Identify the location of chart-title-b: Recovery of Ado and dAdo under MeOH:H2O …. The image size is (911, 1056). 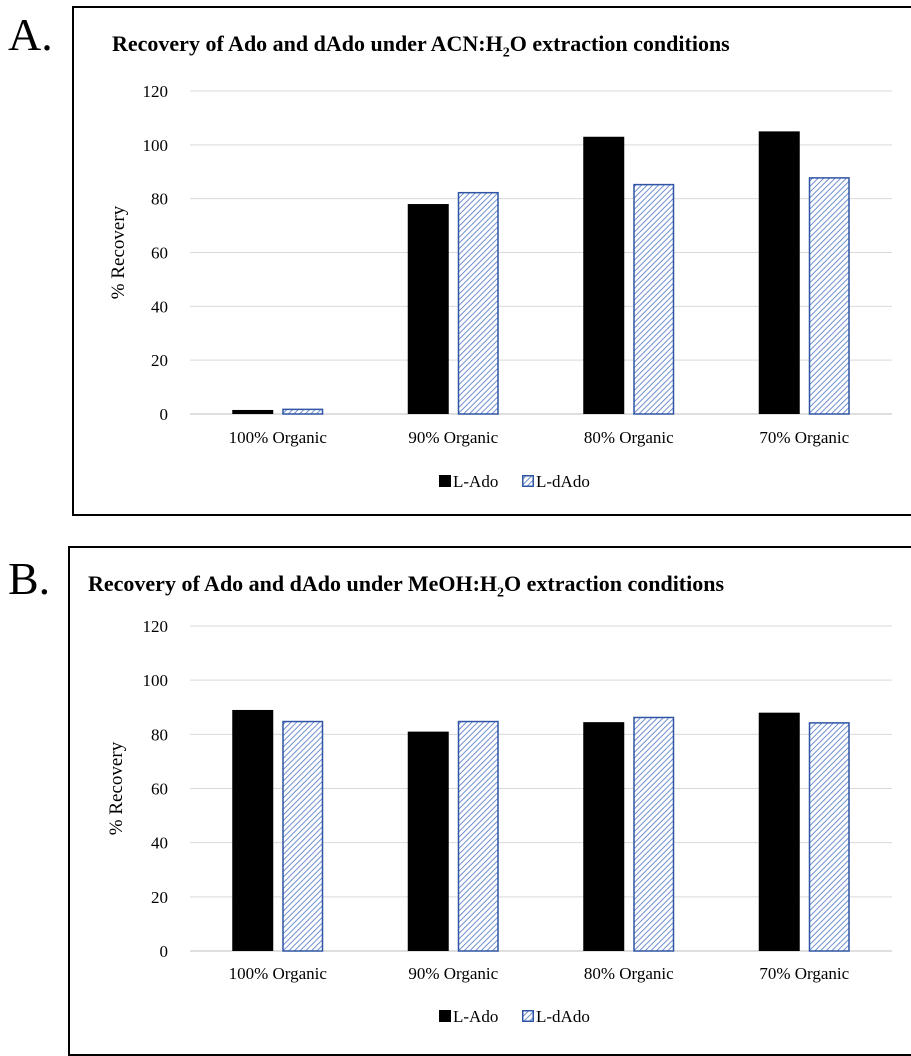
(490, 586).